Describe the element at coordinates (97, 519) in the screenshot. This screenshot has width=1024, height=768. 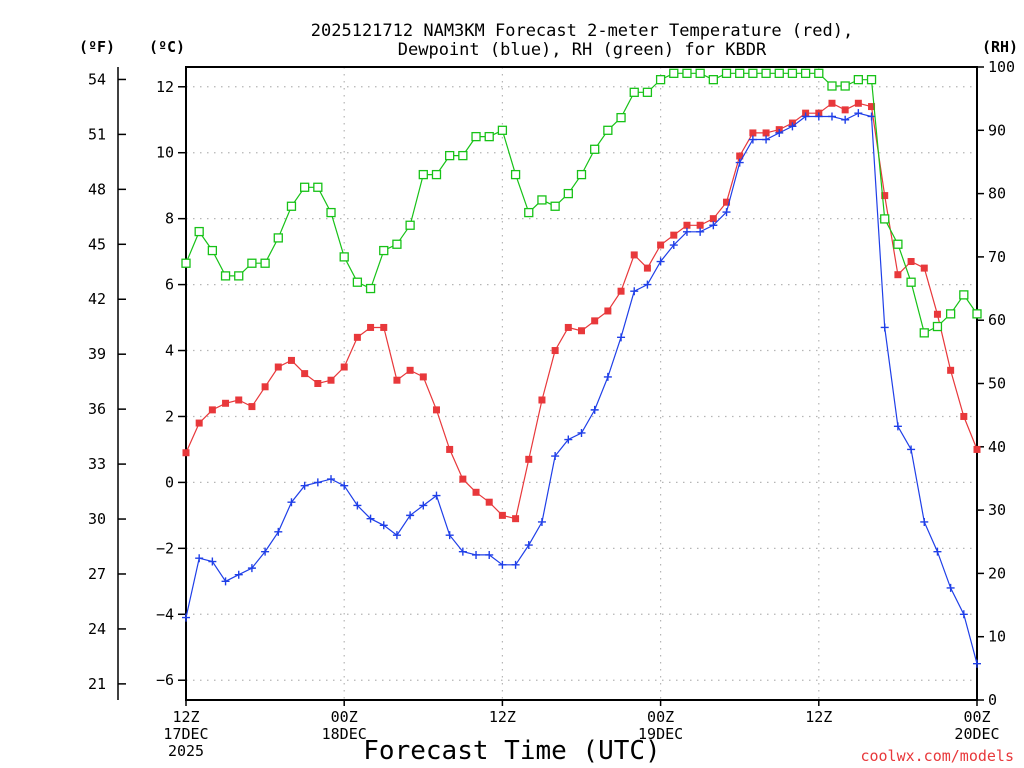
I see `fahrenheit-tick-label: 30` at that location.